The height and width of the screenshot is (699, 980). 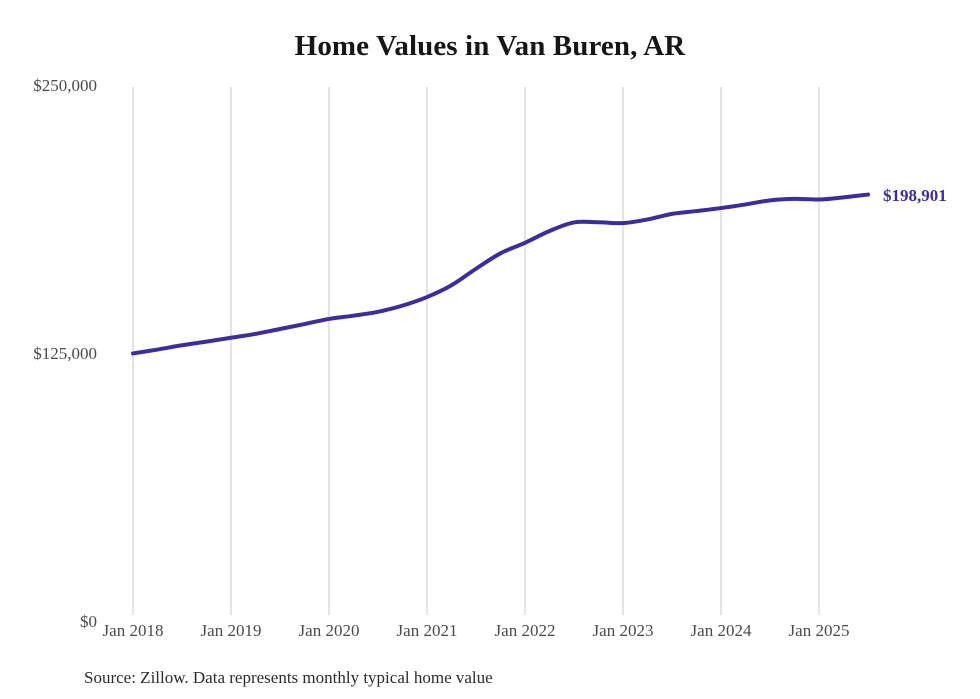 What do you see at coordinates (133, 630) in the screenshot?
I see `x-axis-tick-label-jan-2018: Jan 2018` at bounding box center [133, 630].